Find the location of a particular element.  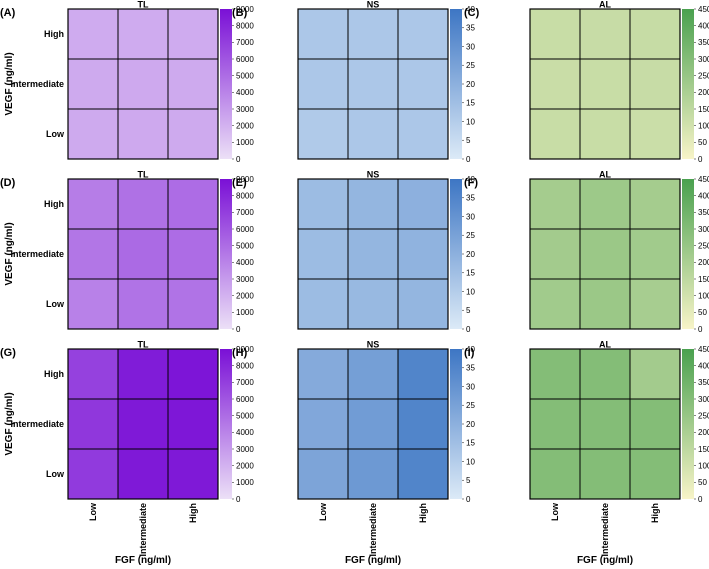

colorbar-tick-label: 100 is located at coordinates (703, 295).